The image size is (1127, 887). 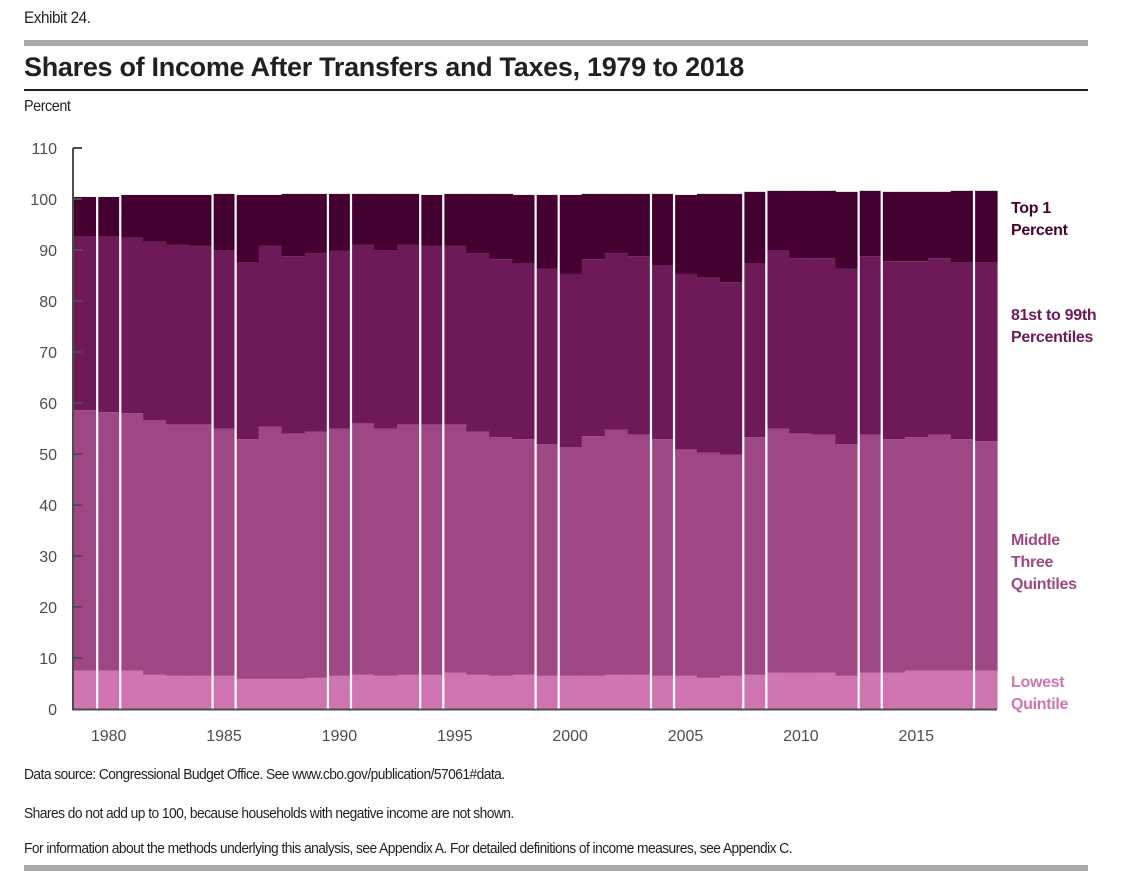 I want to click on x-tick-label-1980: 1980, so click(x=109, y=736).